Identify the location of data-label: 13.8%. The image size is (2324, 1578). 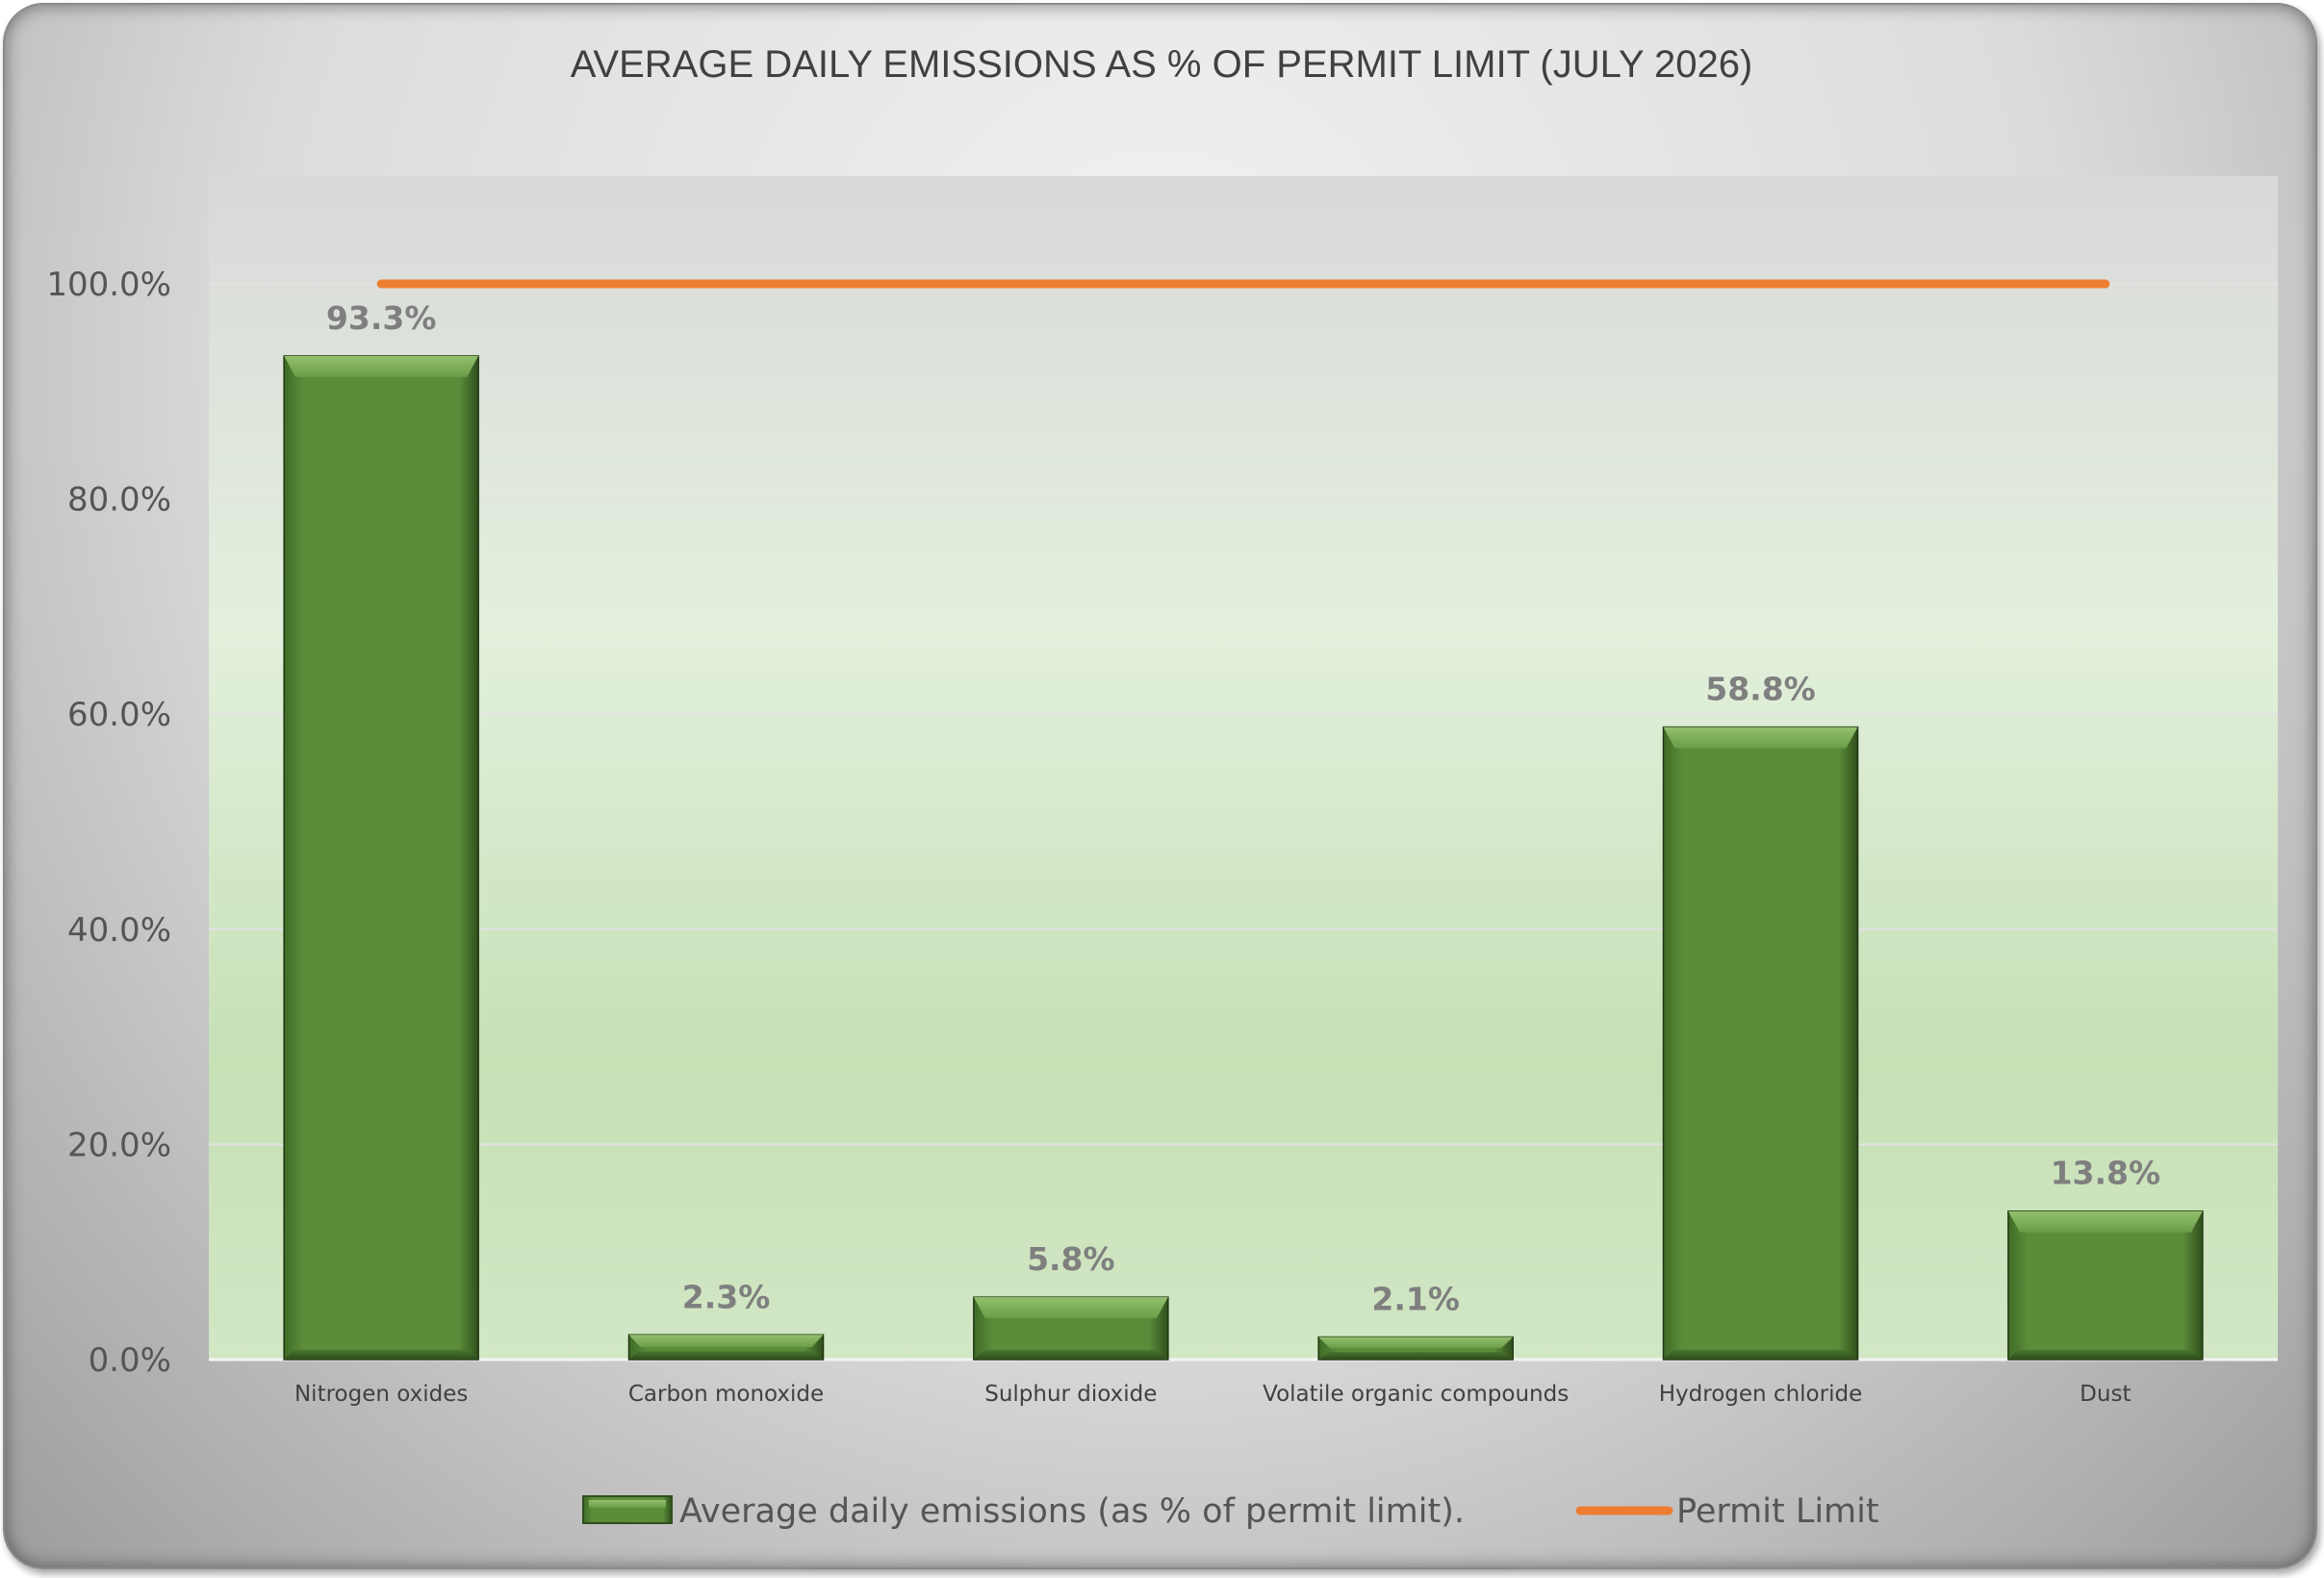
(2106, 1173).